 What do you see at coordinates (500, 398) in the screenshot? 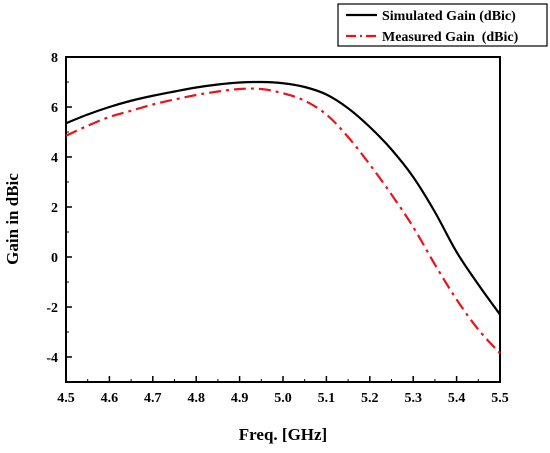
I see `x-tick-label: 5.5` at bounding box center [500, 398].